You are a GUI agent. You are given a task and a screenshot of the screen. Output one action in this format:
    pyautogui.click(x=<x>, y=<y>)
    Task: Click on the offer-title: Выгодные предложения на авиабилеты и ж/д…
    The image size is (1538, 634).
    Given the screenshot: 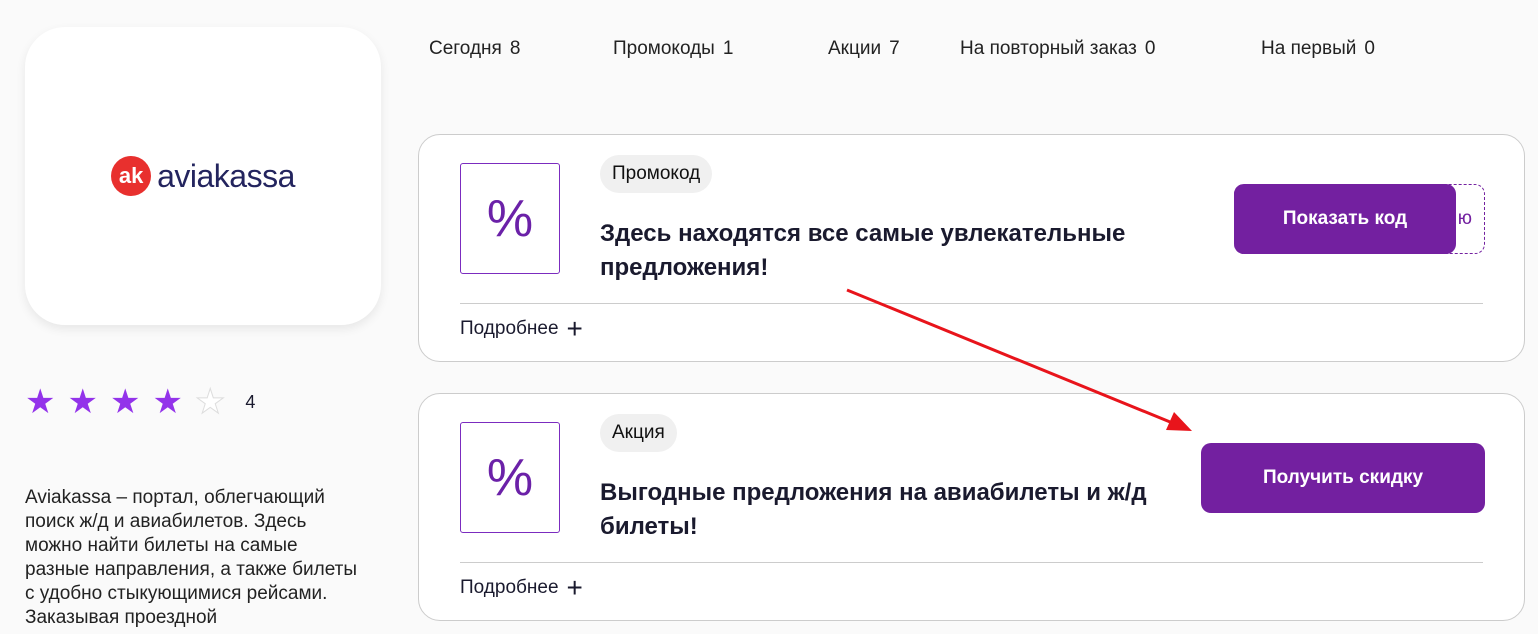 What is the action you would take?
    pyautogui.click(x=873, y=509)
    